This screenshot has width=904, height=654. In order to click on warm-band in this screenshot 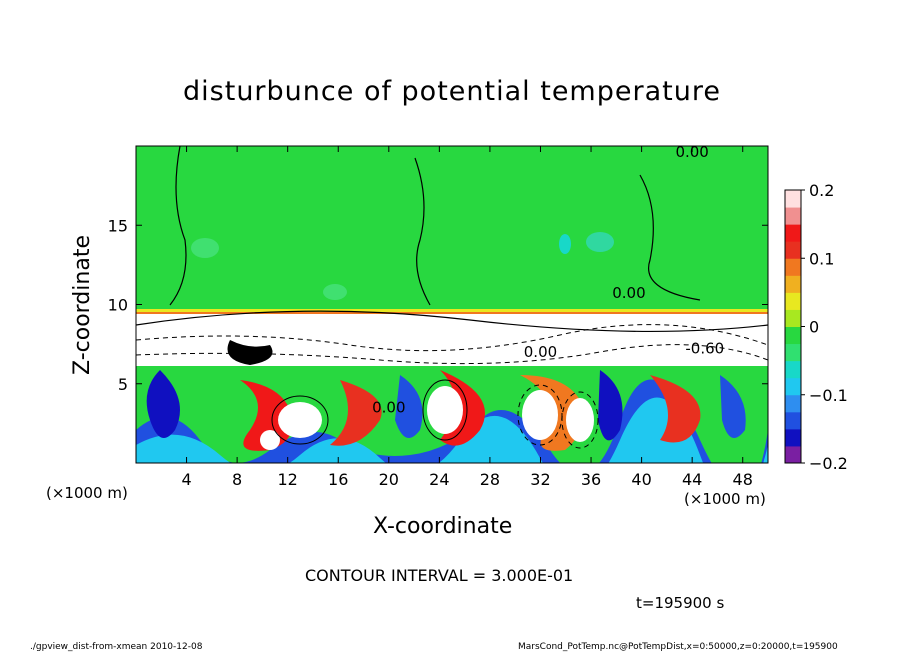, I will do `click(452, 311)`.